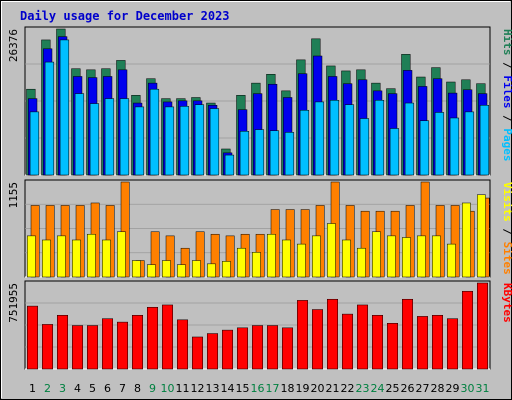 This screenshot has height=400, width=512. What do you see at coordinates (32, 388) in the screenshot?
I see `x-tick-label: 1` at bounding box center [32, 388].